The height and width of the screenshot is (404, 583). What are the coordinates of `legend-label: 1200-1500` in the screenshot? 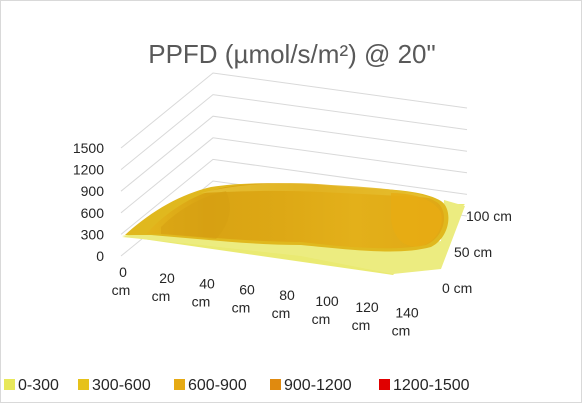 It's located at (431, 385).